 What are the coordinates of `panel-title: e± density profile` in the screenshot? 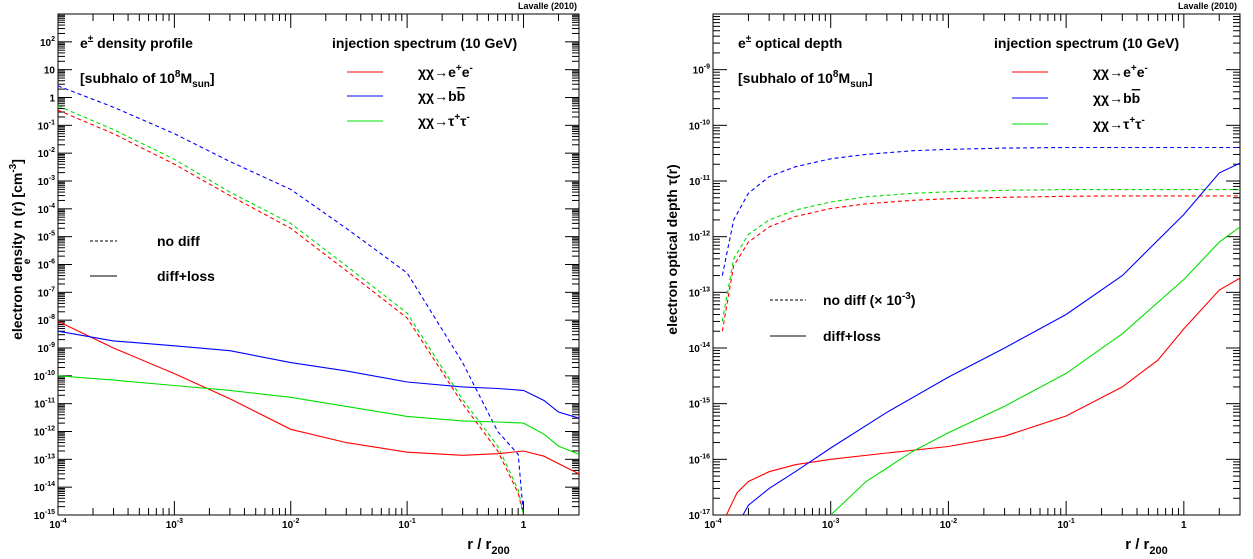 It's located at (136, 42).